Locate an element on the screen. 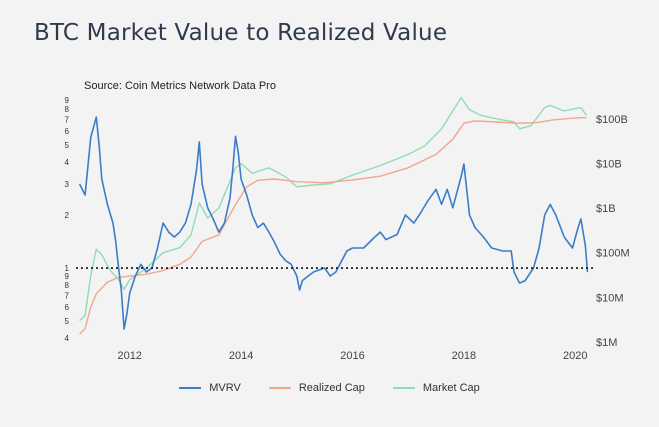 This screenshot has height=427, width=659. legend-swatch-market-cap is located at coordinates (403, 388).